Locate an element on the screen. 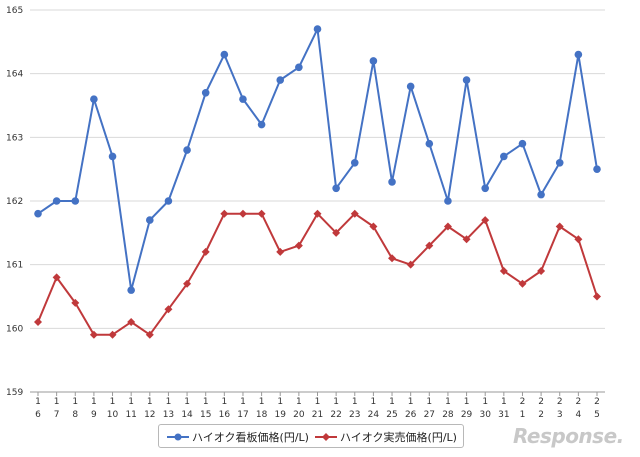  x-tick-label-day: 28 is located at coordinates (448, 415).